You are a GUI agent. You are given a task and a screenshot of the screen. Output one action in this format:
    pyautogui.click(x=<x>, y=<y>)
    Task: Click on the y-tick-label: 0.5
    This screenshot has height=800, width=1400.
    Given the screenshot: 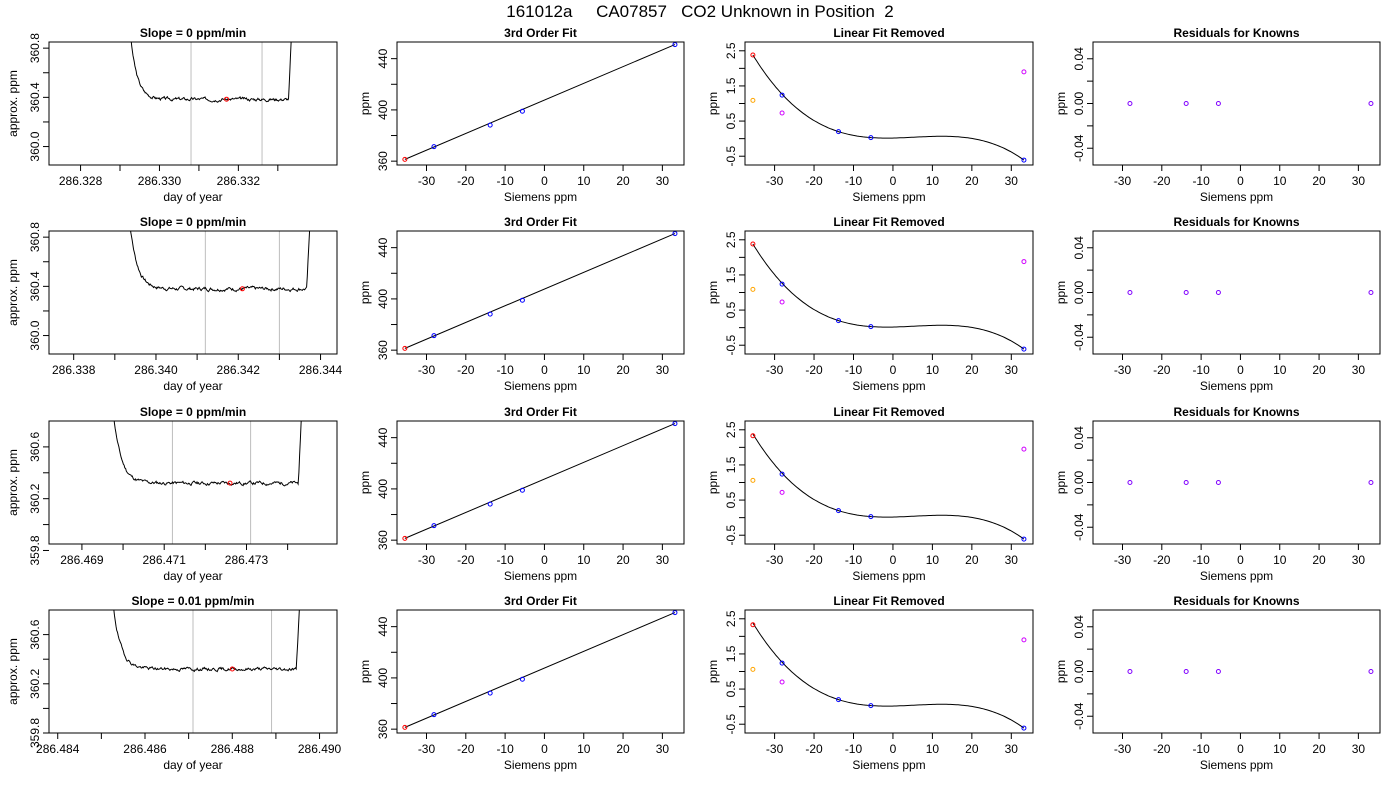 What is the action you would take?
    pyautogui.click(x=731, y=309)
    